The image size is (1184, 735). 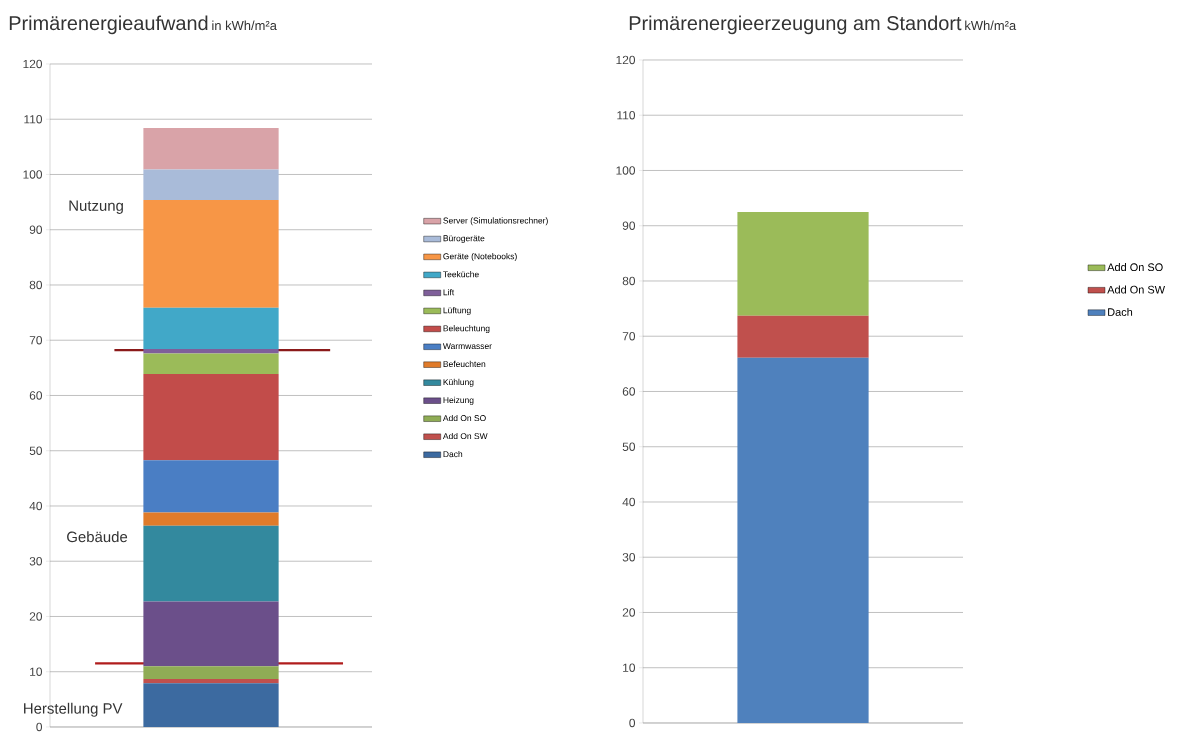 I want to click on legend-label: Bürogeräte, so click(x=464, y=239).